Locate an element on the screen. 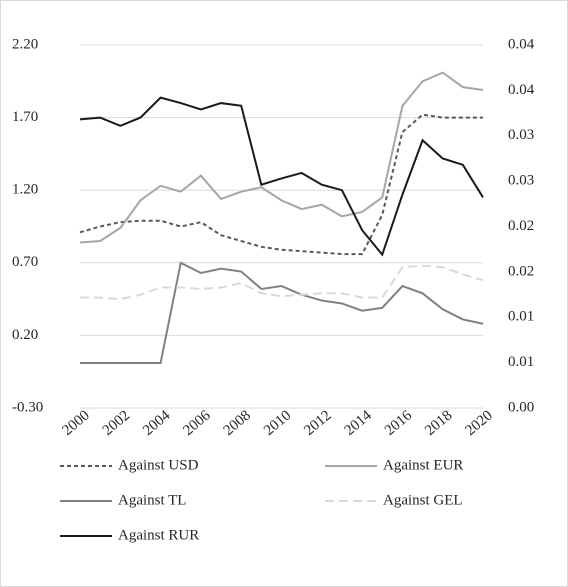  y-tick-label: 1.20 is located at coordinates (25, 190).